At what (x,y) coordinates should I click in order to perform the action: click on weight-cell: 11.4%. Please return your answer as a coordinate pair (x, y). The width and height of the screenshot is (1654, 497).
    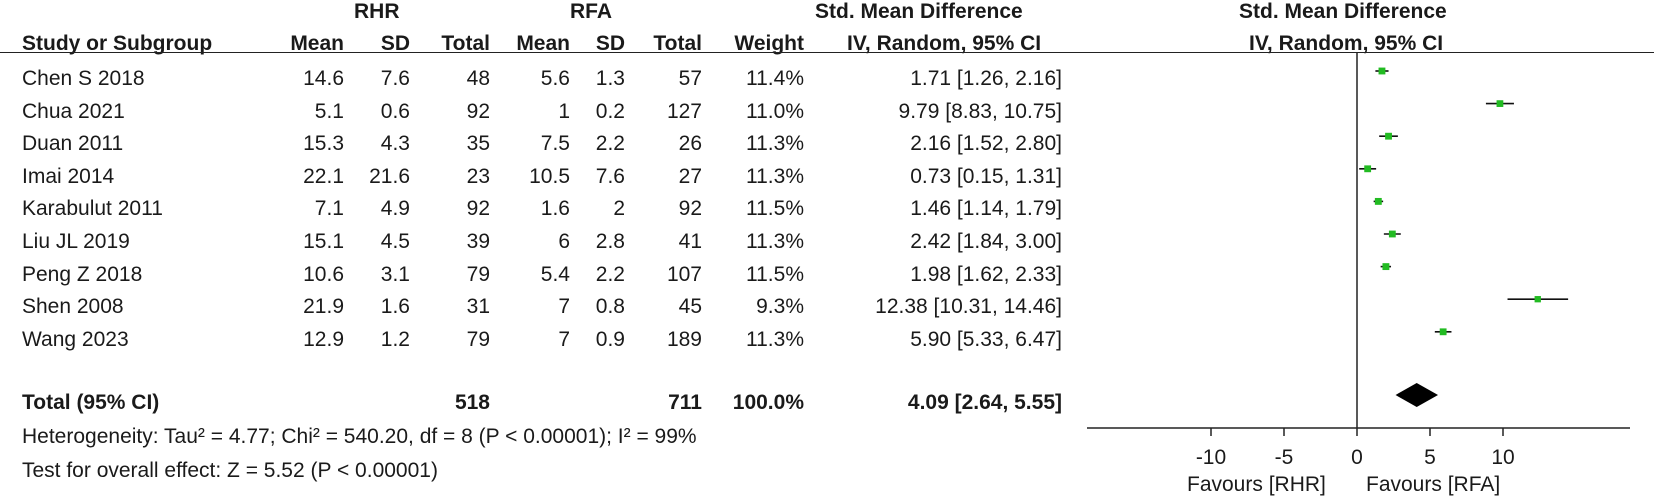
    Looking at the image, I should click on (775, 78).